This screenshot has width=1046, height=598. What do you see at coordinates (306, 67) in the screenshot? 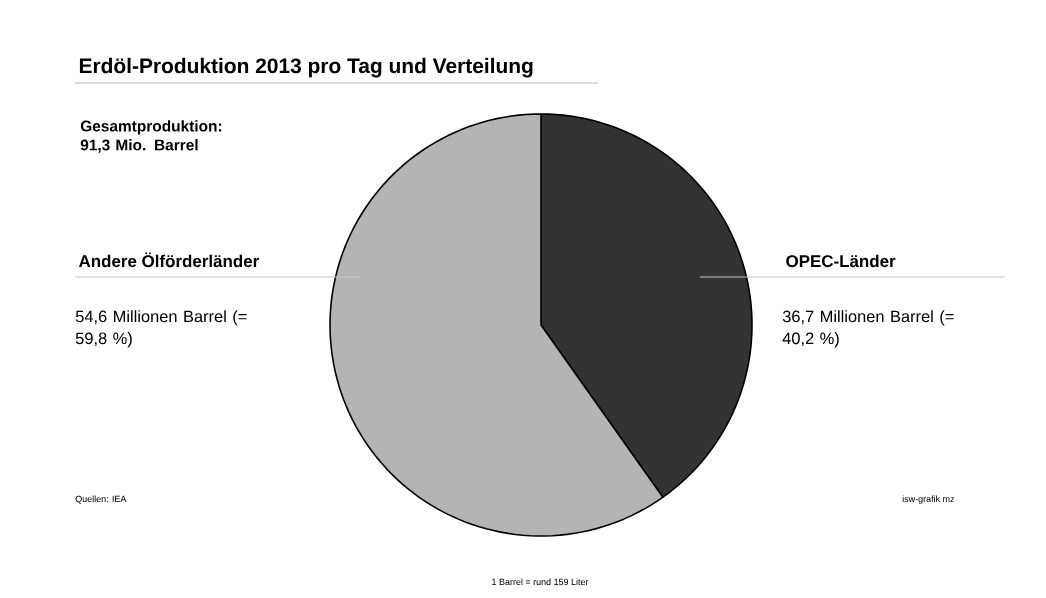
I see `chart-title: Erdöl-Produktion 2013 pro Tag und Verteilung` at bounding box center [306, 67].